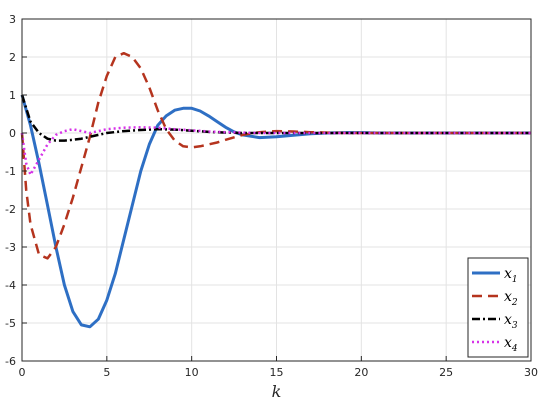  Describe the element at coordinates (12, 19) in the screenshot. I see `y-tick-label: 3` at that location.